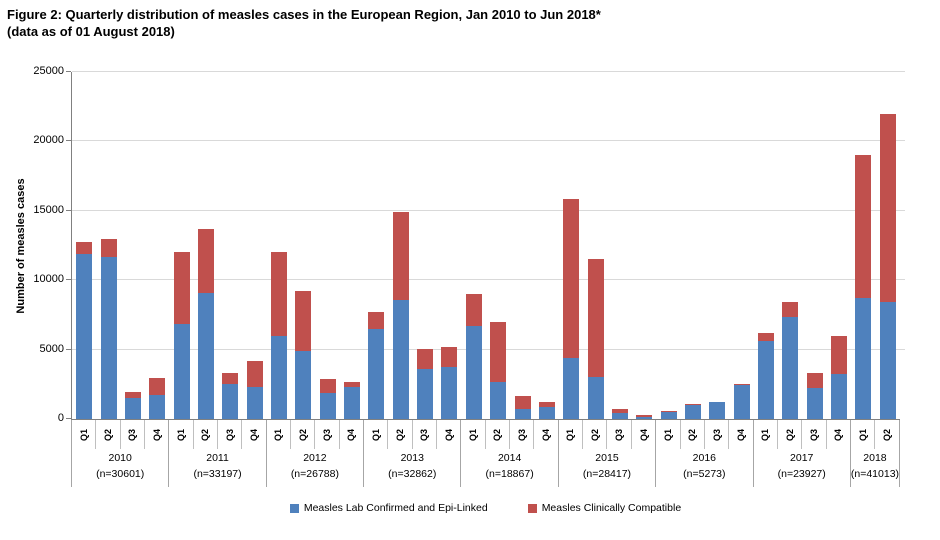 The image size is (940, 540). What do you see at coordinates (425, 245) in the screenshot?
I see `bar-slot-2013-Q3` at bounding box center [425, 245].